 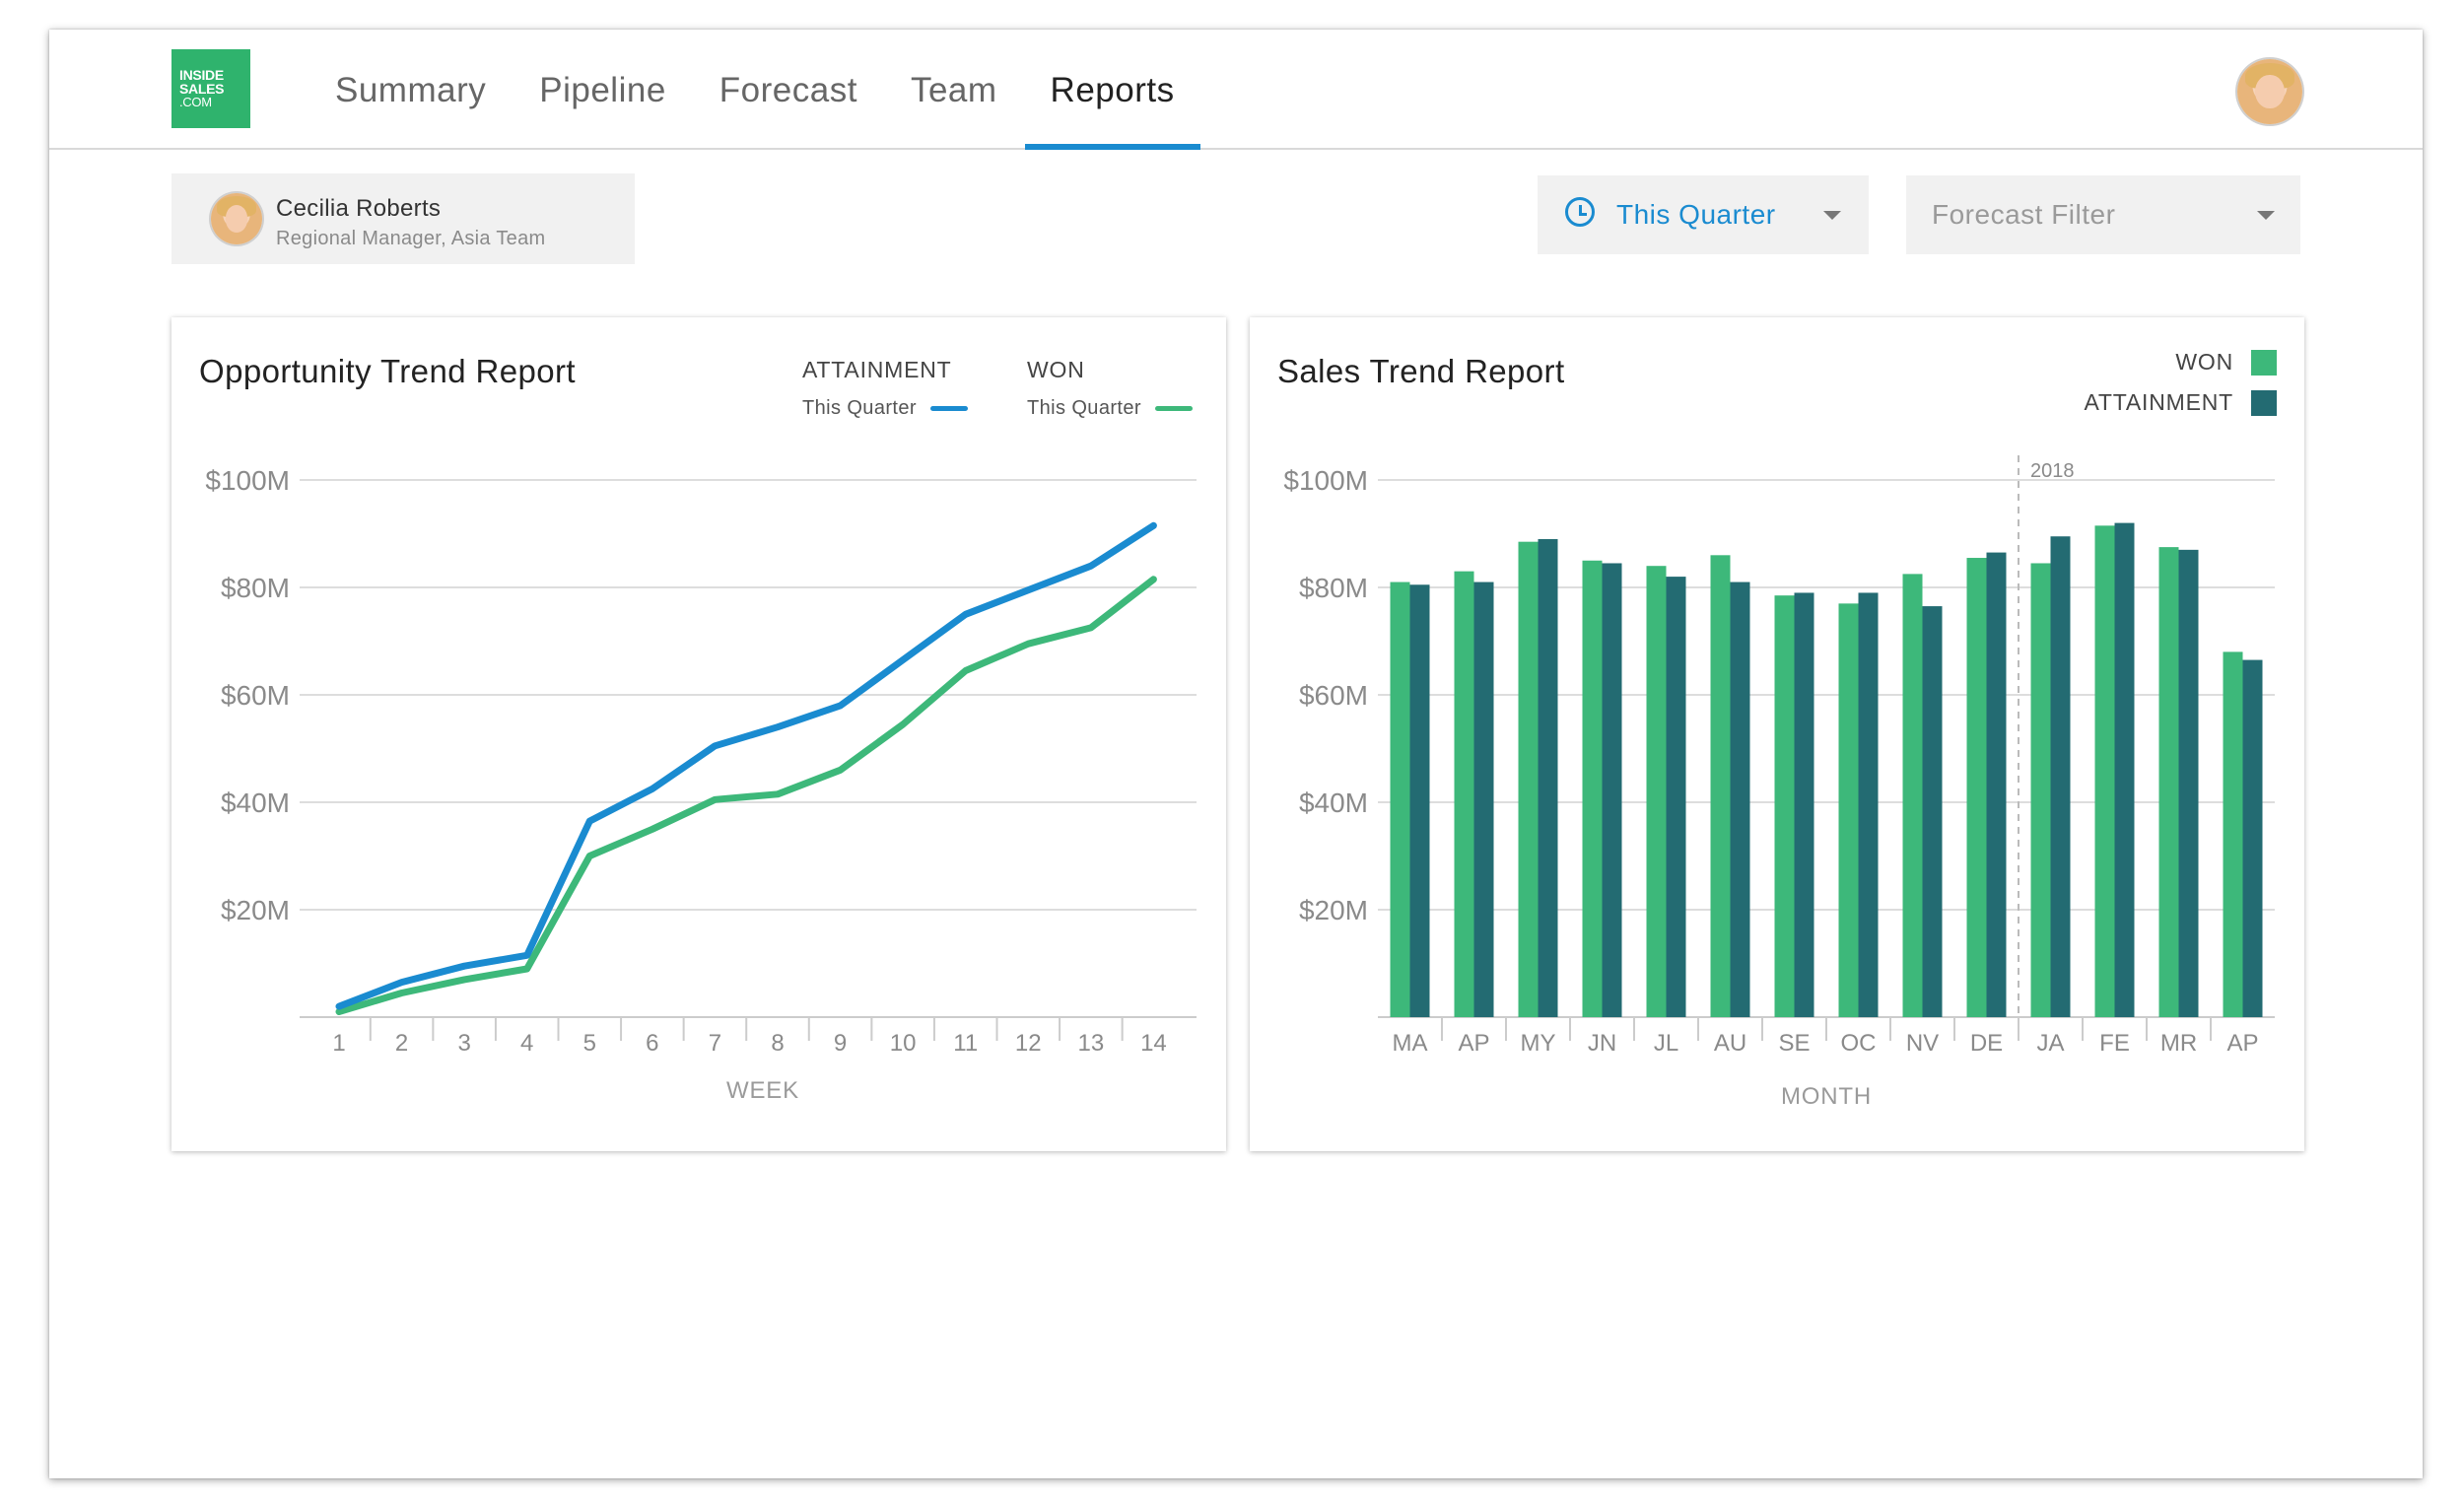 I want to click on opportunity-trend-title: Opportunity Trend Report, so click(x=387, y=371).